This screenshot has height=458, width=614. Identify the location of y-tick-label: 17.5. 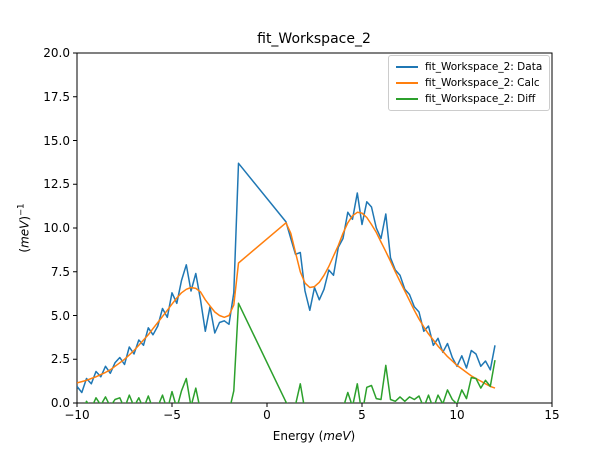
(56, 96).